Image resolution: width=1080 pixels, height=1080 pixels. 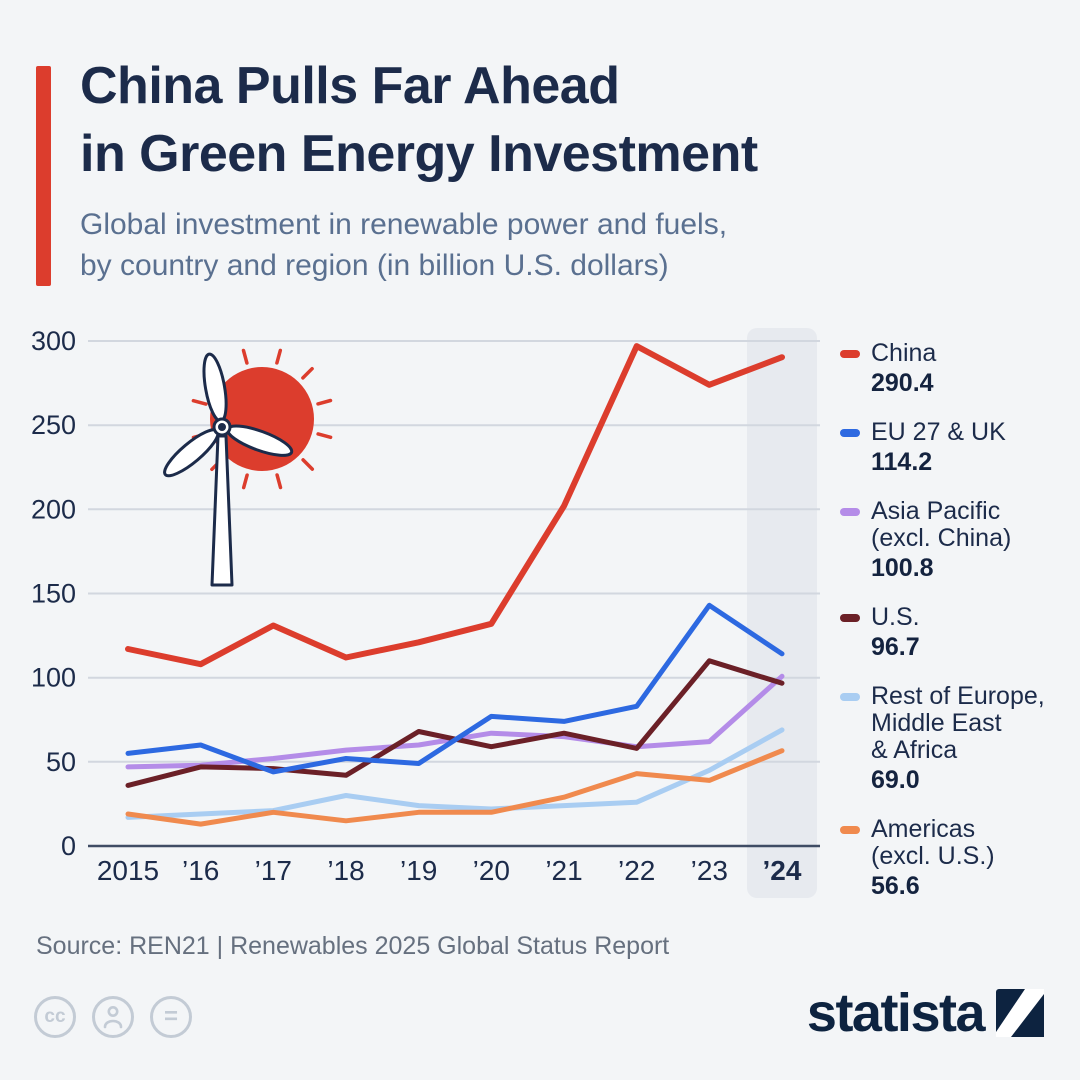 I want to click on legend-swatch-rest-of-europe-middle-east-africa, so click(x=850, y=697).